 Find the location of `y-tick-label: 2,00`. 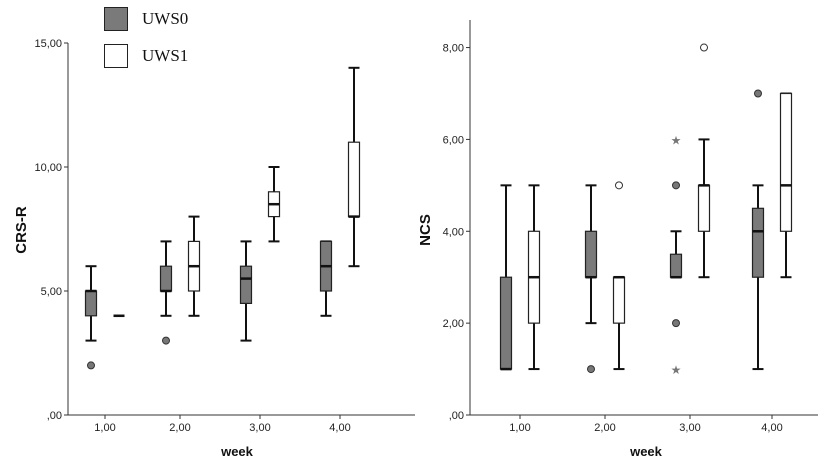

y-tick-label: 2,00 is located at coordinates (453, 324).